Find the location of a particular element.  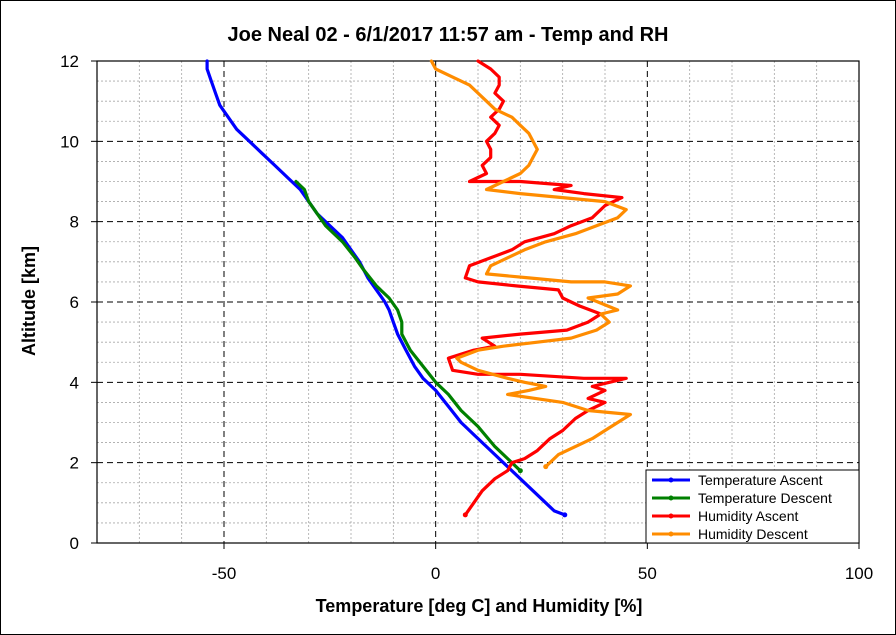

x-axis-title: Temperature [deg C] and Humidity [%] is located at coordinates (479, 606).